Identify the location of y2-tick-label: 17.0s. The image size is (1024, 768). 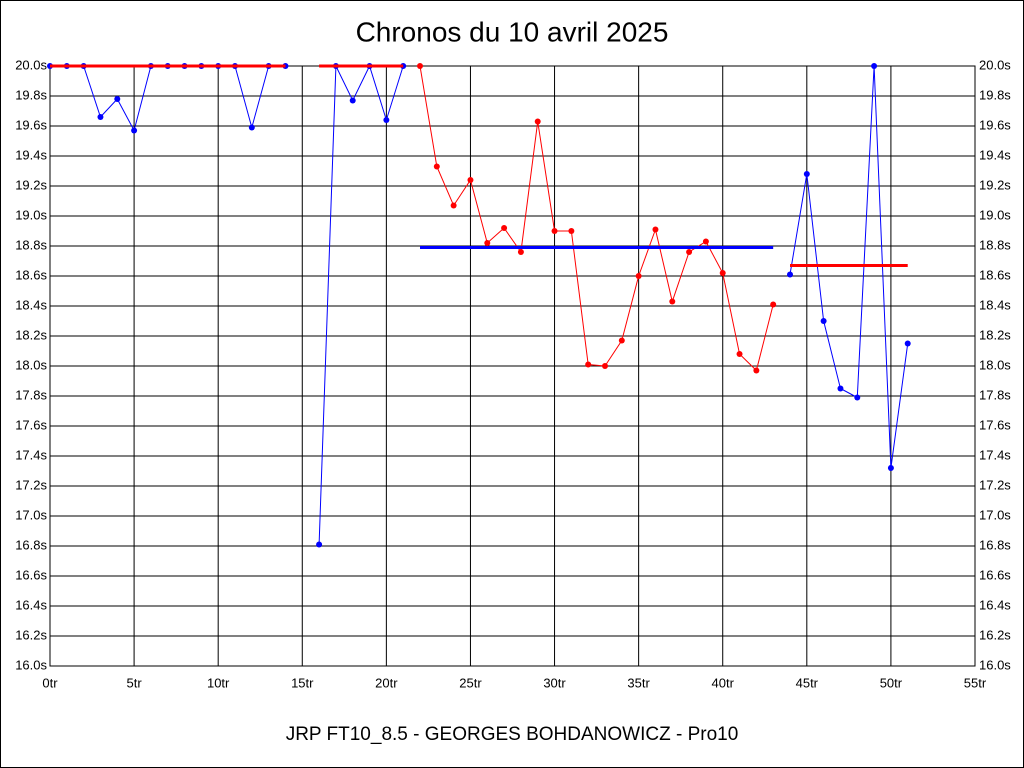
(995, 514).